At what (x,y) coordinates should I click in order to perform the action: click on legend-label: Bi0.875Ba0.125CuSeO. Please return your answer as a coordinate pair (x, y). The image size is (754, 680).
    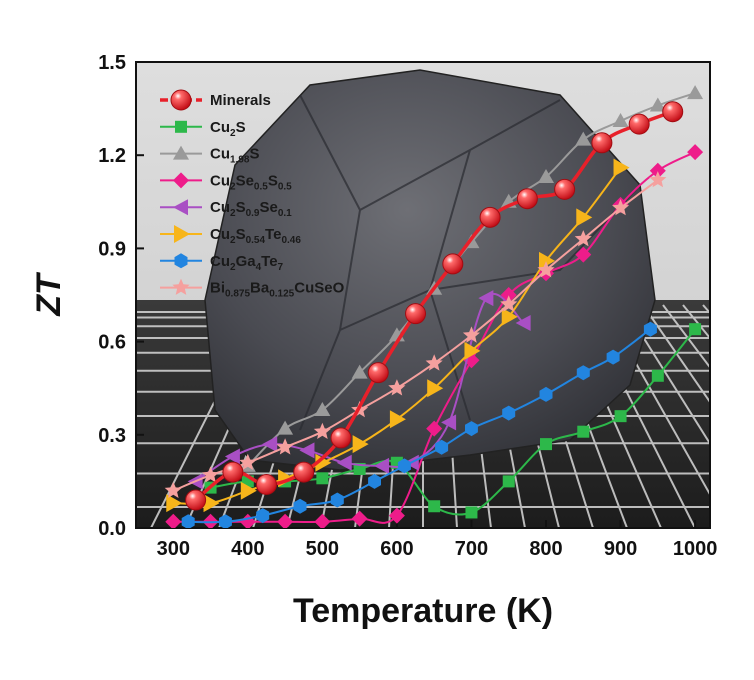
    Looking at the image, I should click on (277, 290).